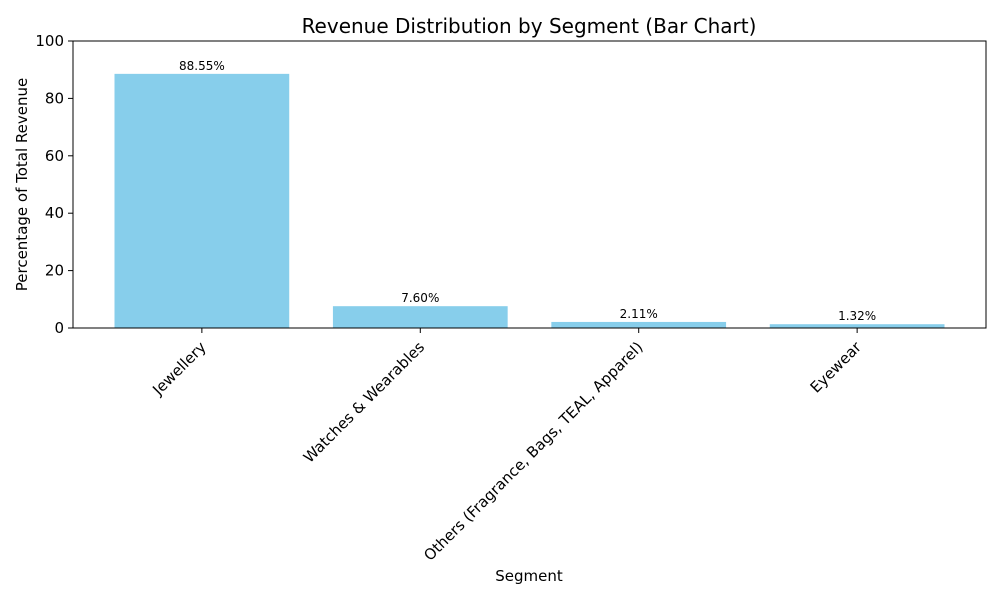 The width and height of the screenshot is (1000, 600). I want to click on y-tick-label: 20, so click(54, 271).